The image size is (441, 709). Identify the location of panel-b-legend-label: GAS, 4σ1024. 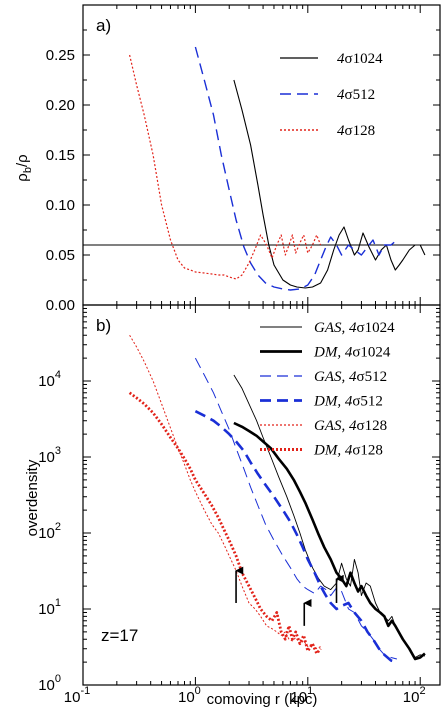
(354, 328).